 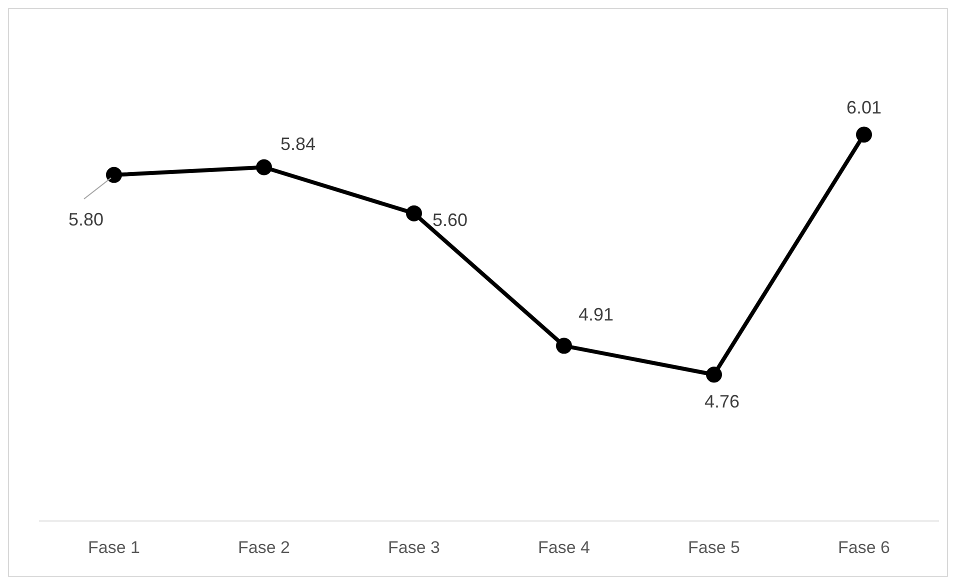 What do you see at coordinates (414, 548) in the screenshot?
I see `x-tick-label: Fase 3` at bounding box center [414, 548].